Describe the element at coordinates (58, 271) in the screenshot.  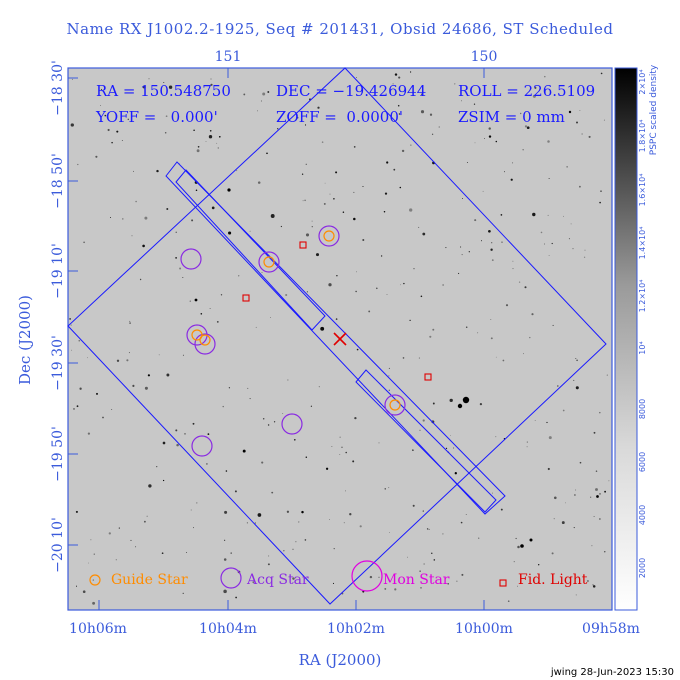
I see `y-tick-label: −19 10'` at that location.